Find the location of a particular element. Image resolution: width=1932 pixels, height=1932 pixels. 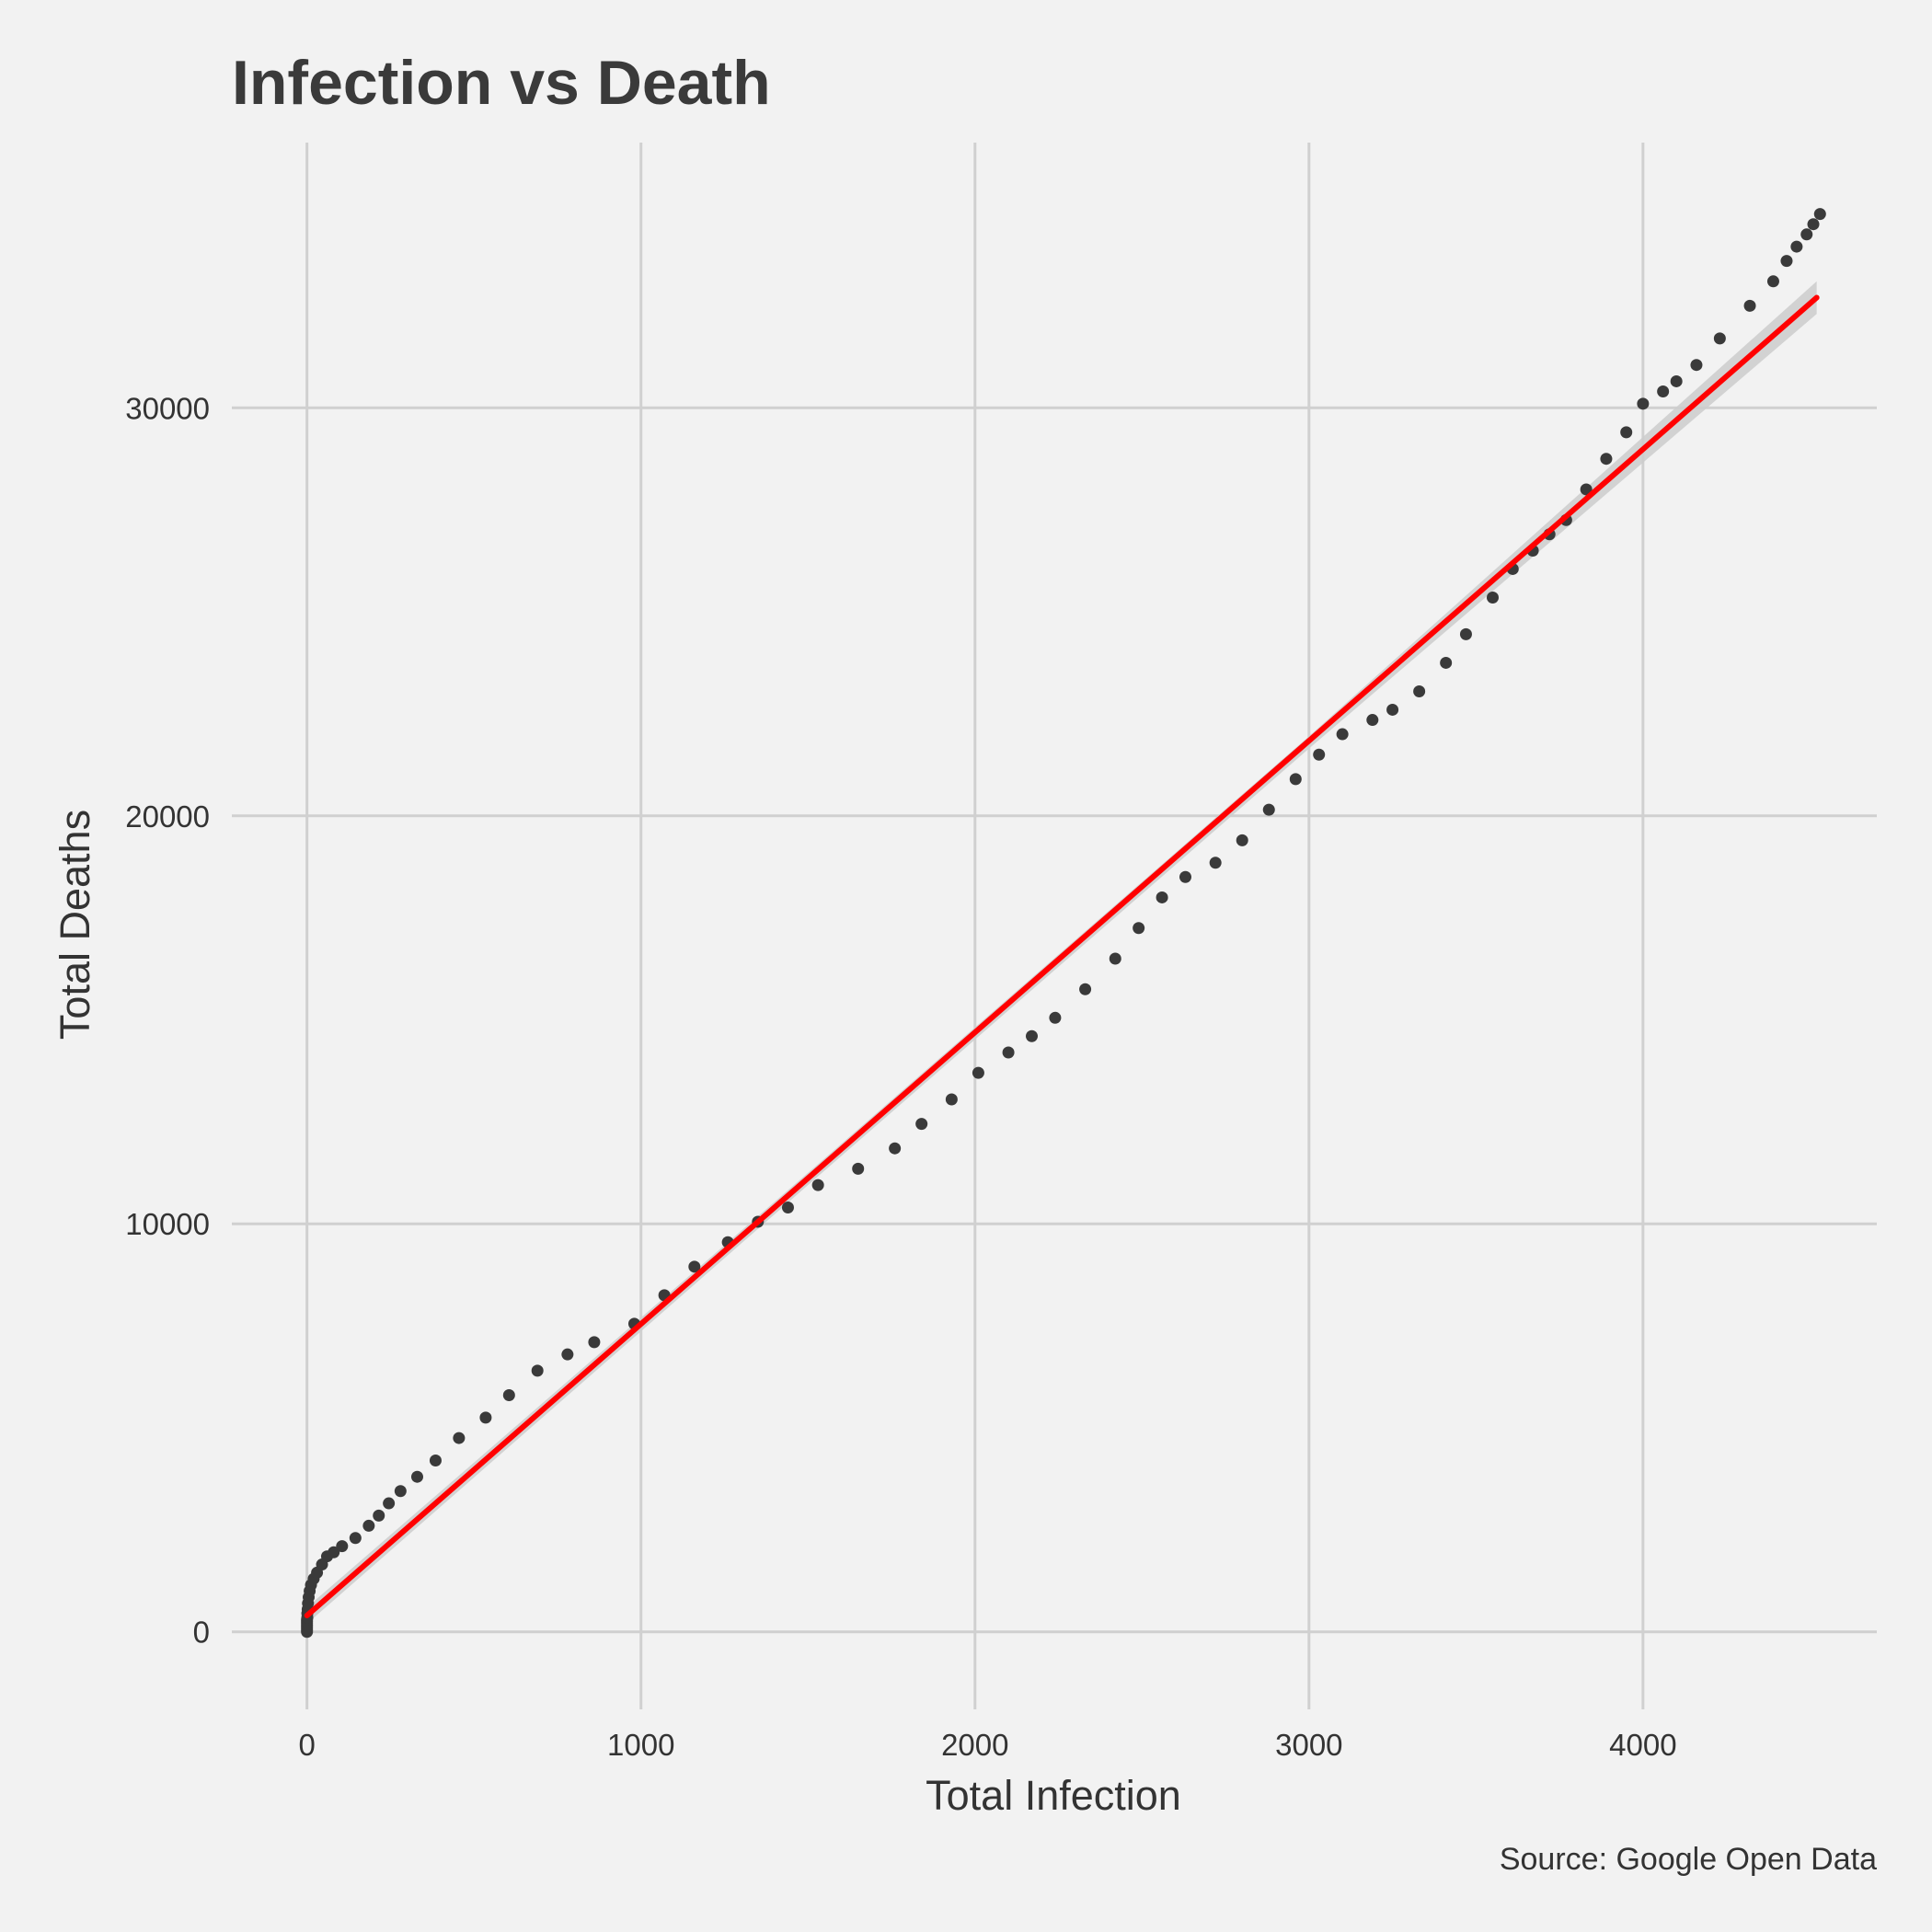

x-tick-label-2000: 2000 is located at coordinates (974, 1745).